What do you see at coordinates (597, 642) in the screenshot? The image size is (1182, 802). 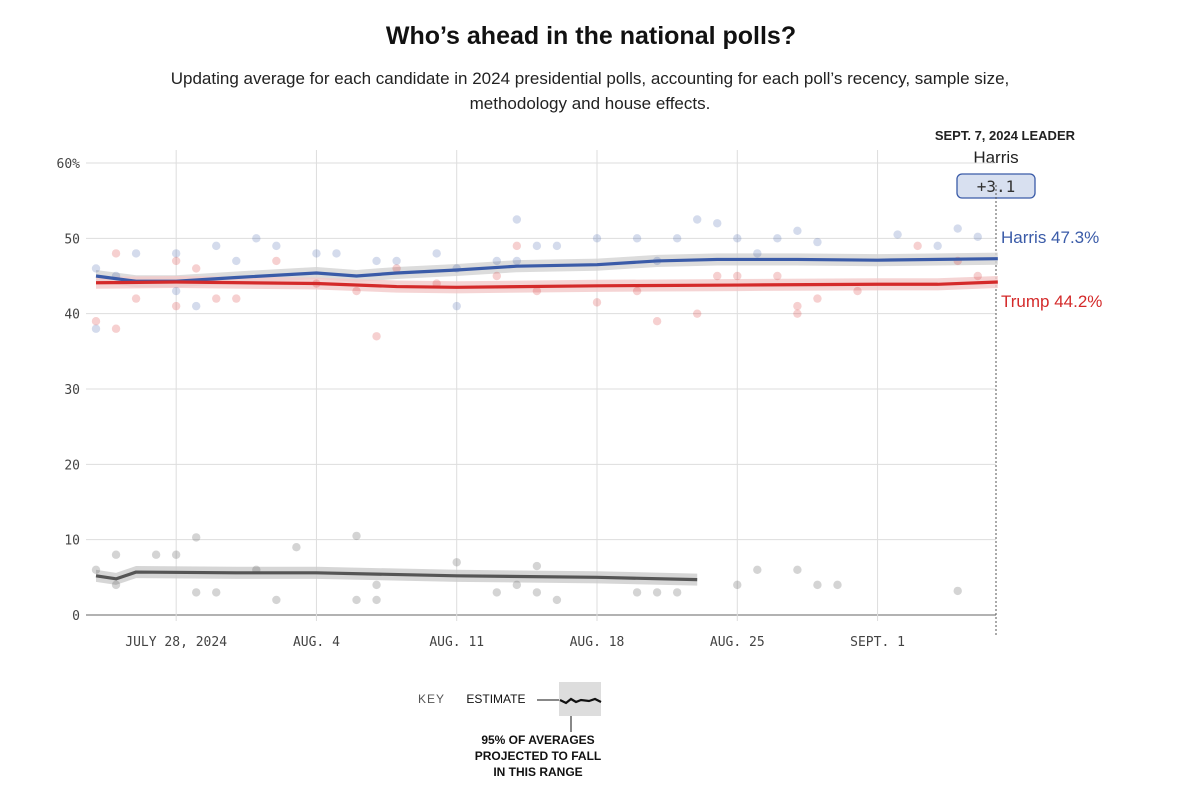 I see `x-tick-label: AUG. 18` at bounding box center [597, 642].